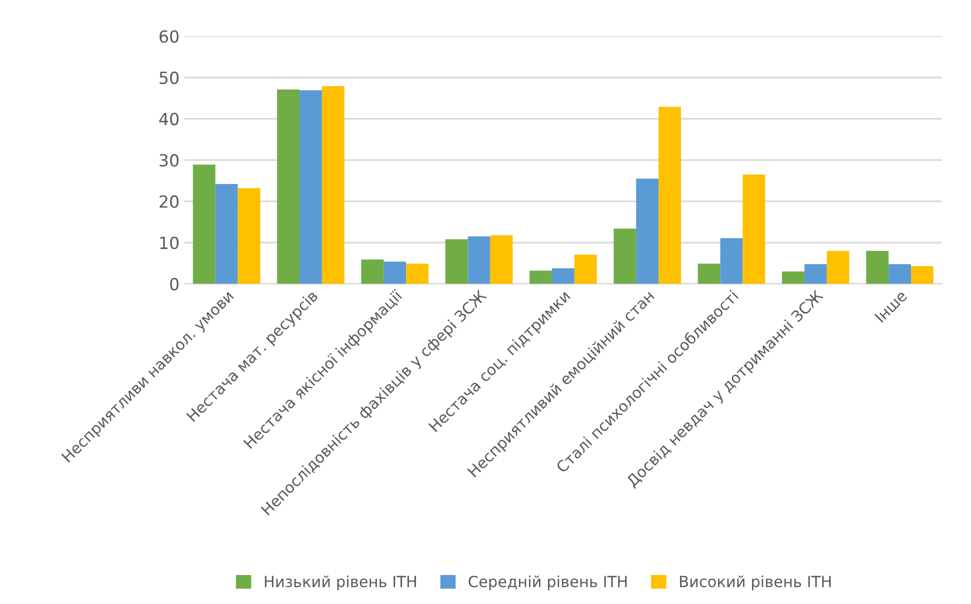  Describe the element at coordinates (169, 201) in the screenshot. I see `y-tick-label: 20` at that location.